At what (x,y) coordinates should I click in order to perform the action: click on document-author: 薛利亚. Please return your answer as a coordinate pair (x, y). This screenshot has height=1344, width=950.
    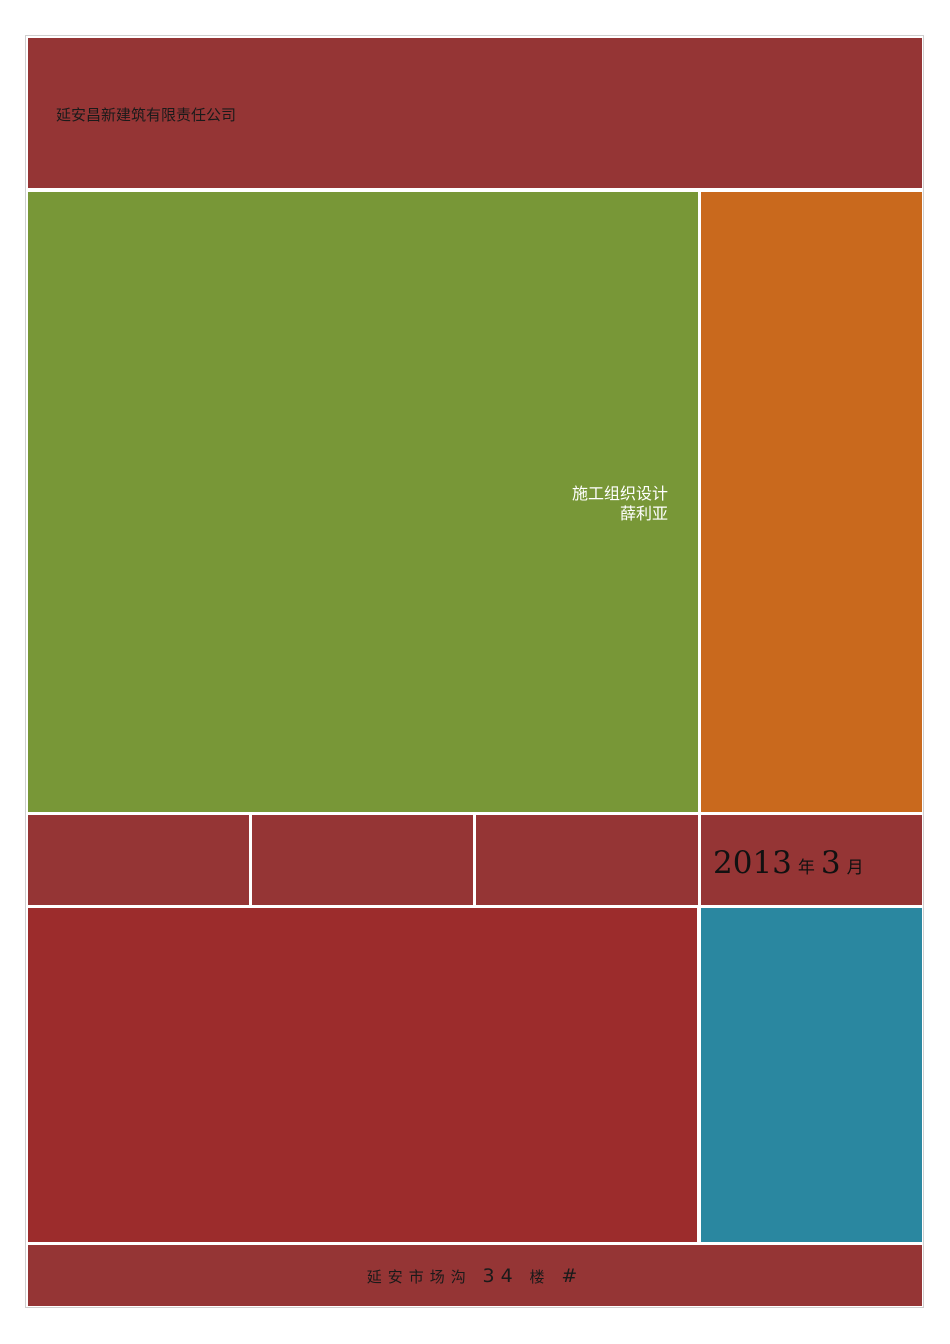
    Looking at the image, I should click on (643, 513).